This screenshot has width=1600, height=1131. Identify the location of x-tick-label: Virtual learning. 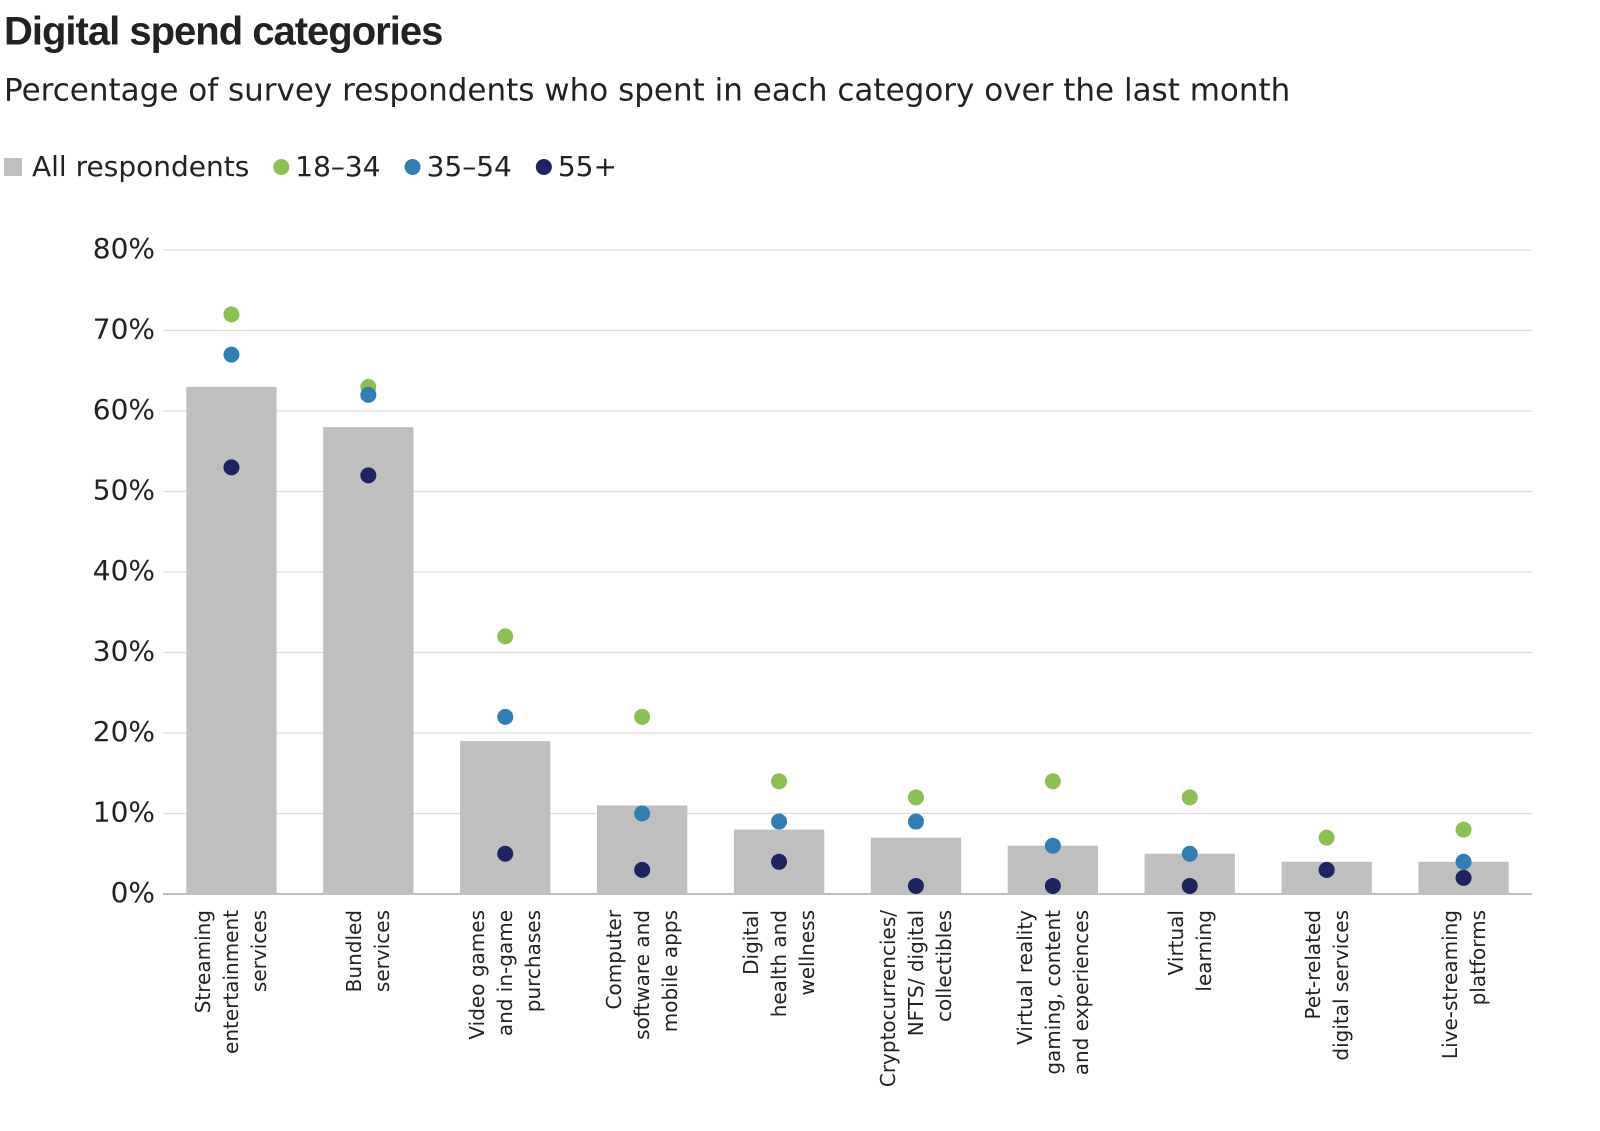
(1189, 951).